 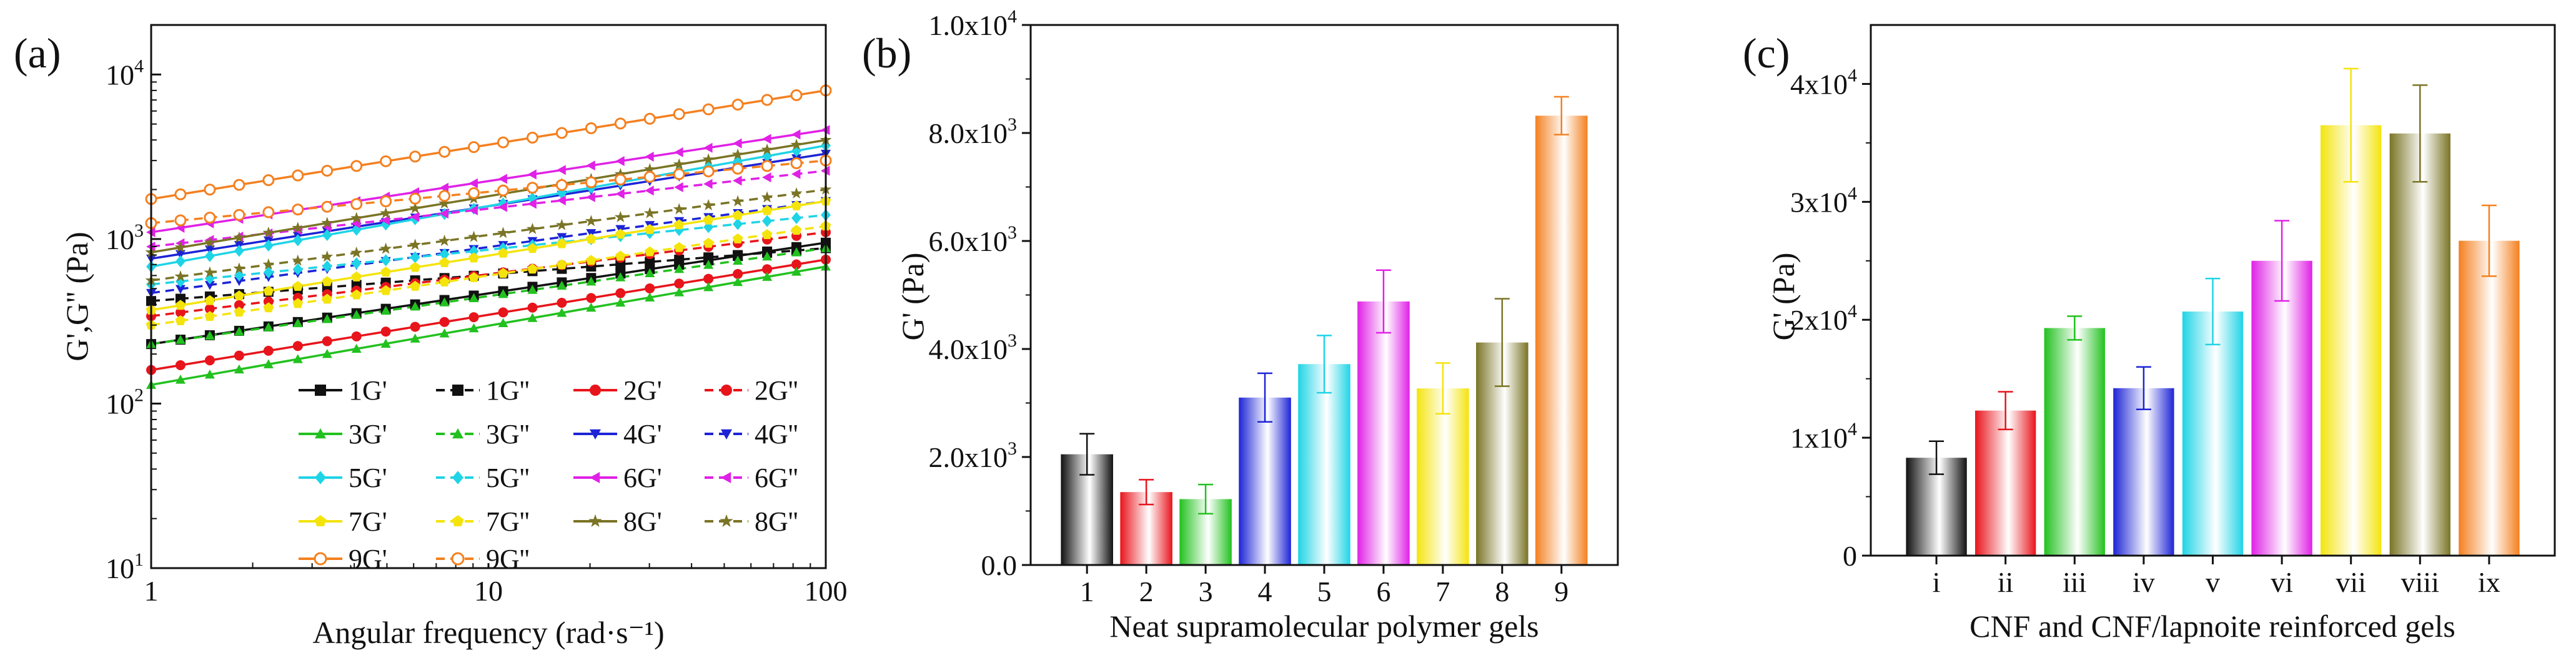 What do you see at coordinates (368, 391) in the screenshot?
I see `legend-label: 1G'` at bounding box center [368, 391].